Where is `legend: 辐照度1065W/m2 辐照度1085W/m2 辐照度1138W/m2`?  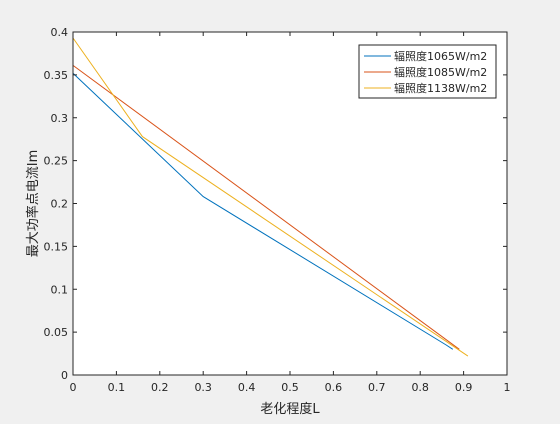 legend: 辐照度1065W/m2 辐照度1085W/m2 辐照度1138W/m2 is located at coordinates (427, 71).